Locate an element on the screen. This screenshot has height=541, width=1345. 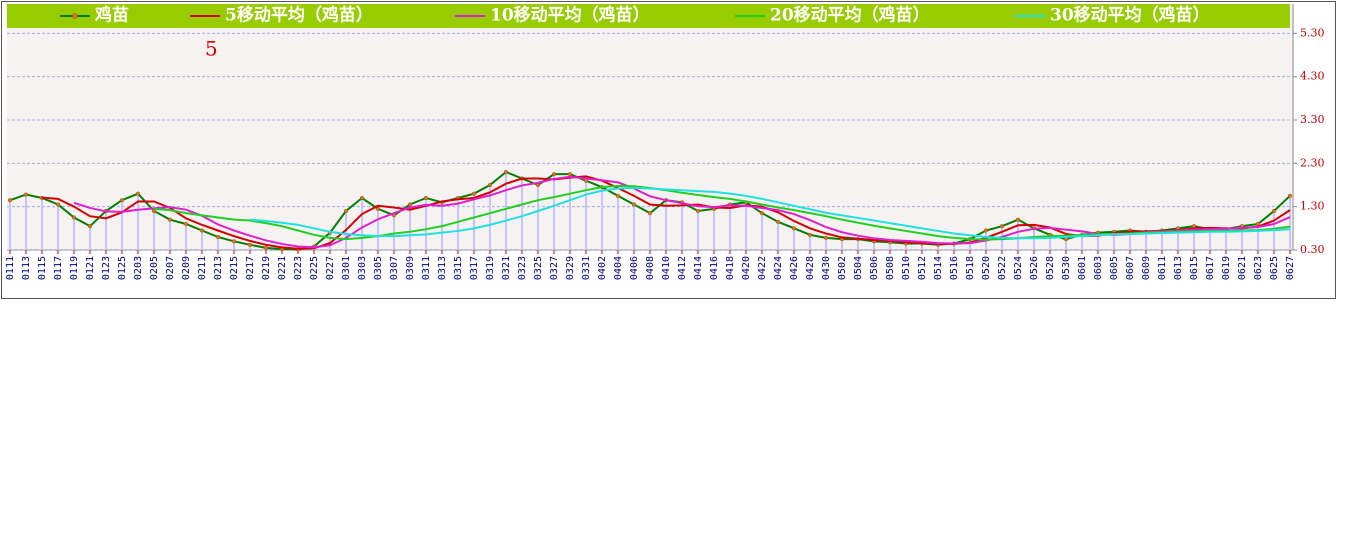
y-tick-label: 3.30 is located at coordinates (1312, 119).